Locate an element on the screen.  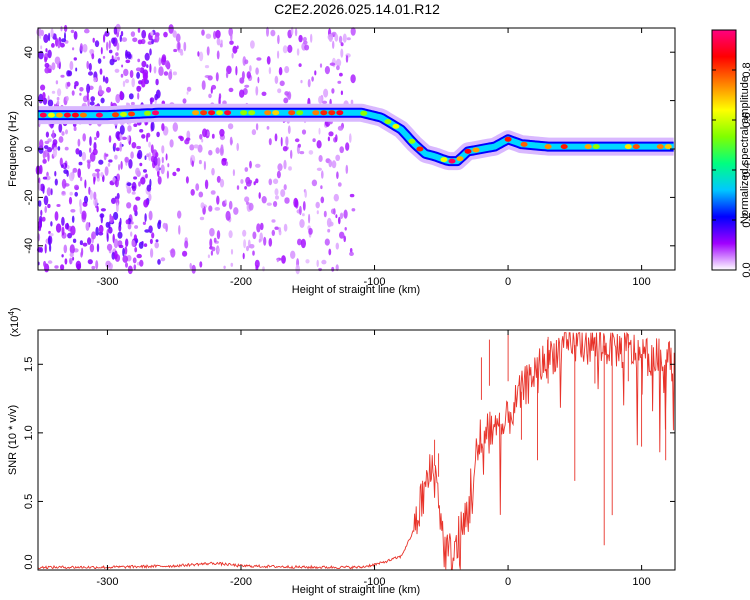
spectrogram-x-label: Height of straight line (km) is located at coordinates (356, 290).